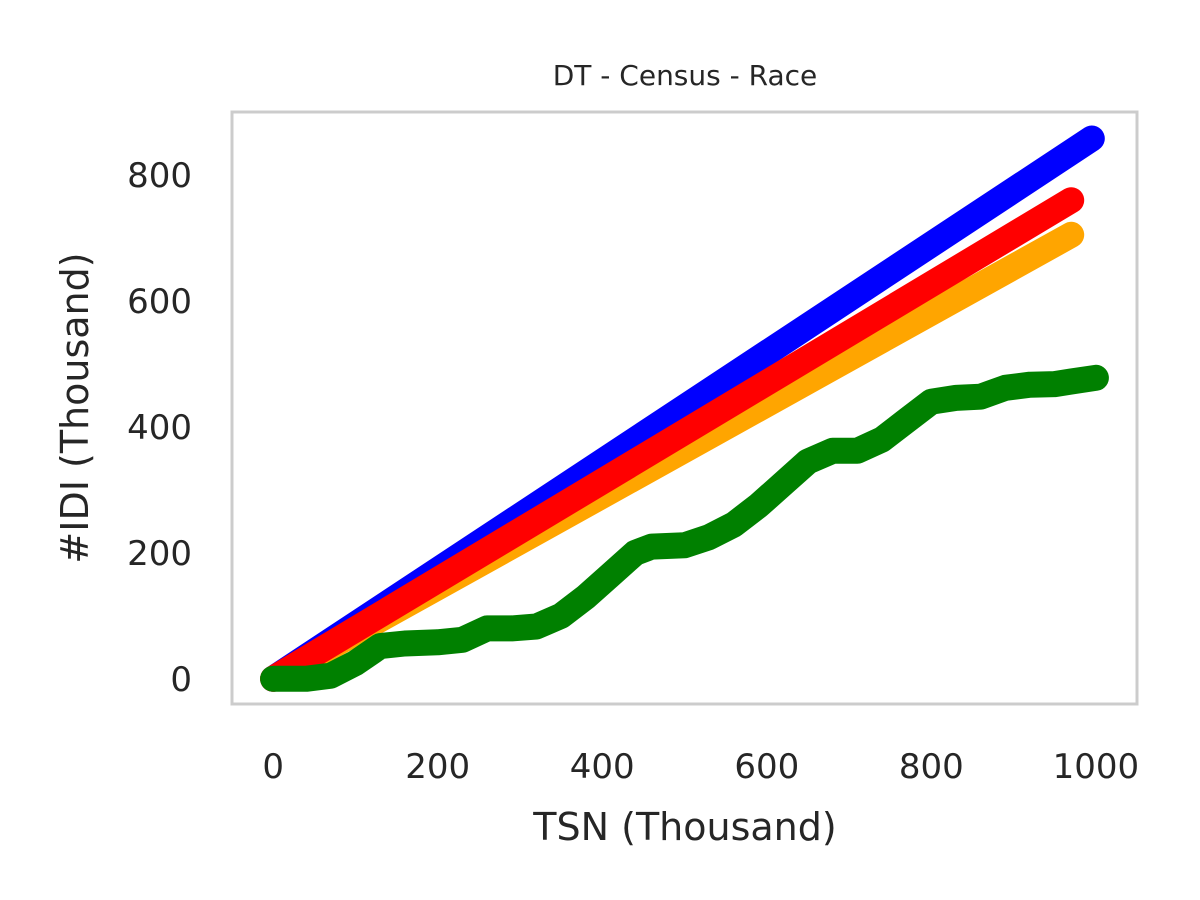 This screenshot has height=900, width=1200. What do you see at coordinates (602, 767) in the screenshot?
I see `x-tick-label: 400` at bounding box center [602, 767].